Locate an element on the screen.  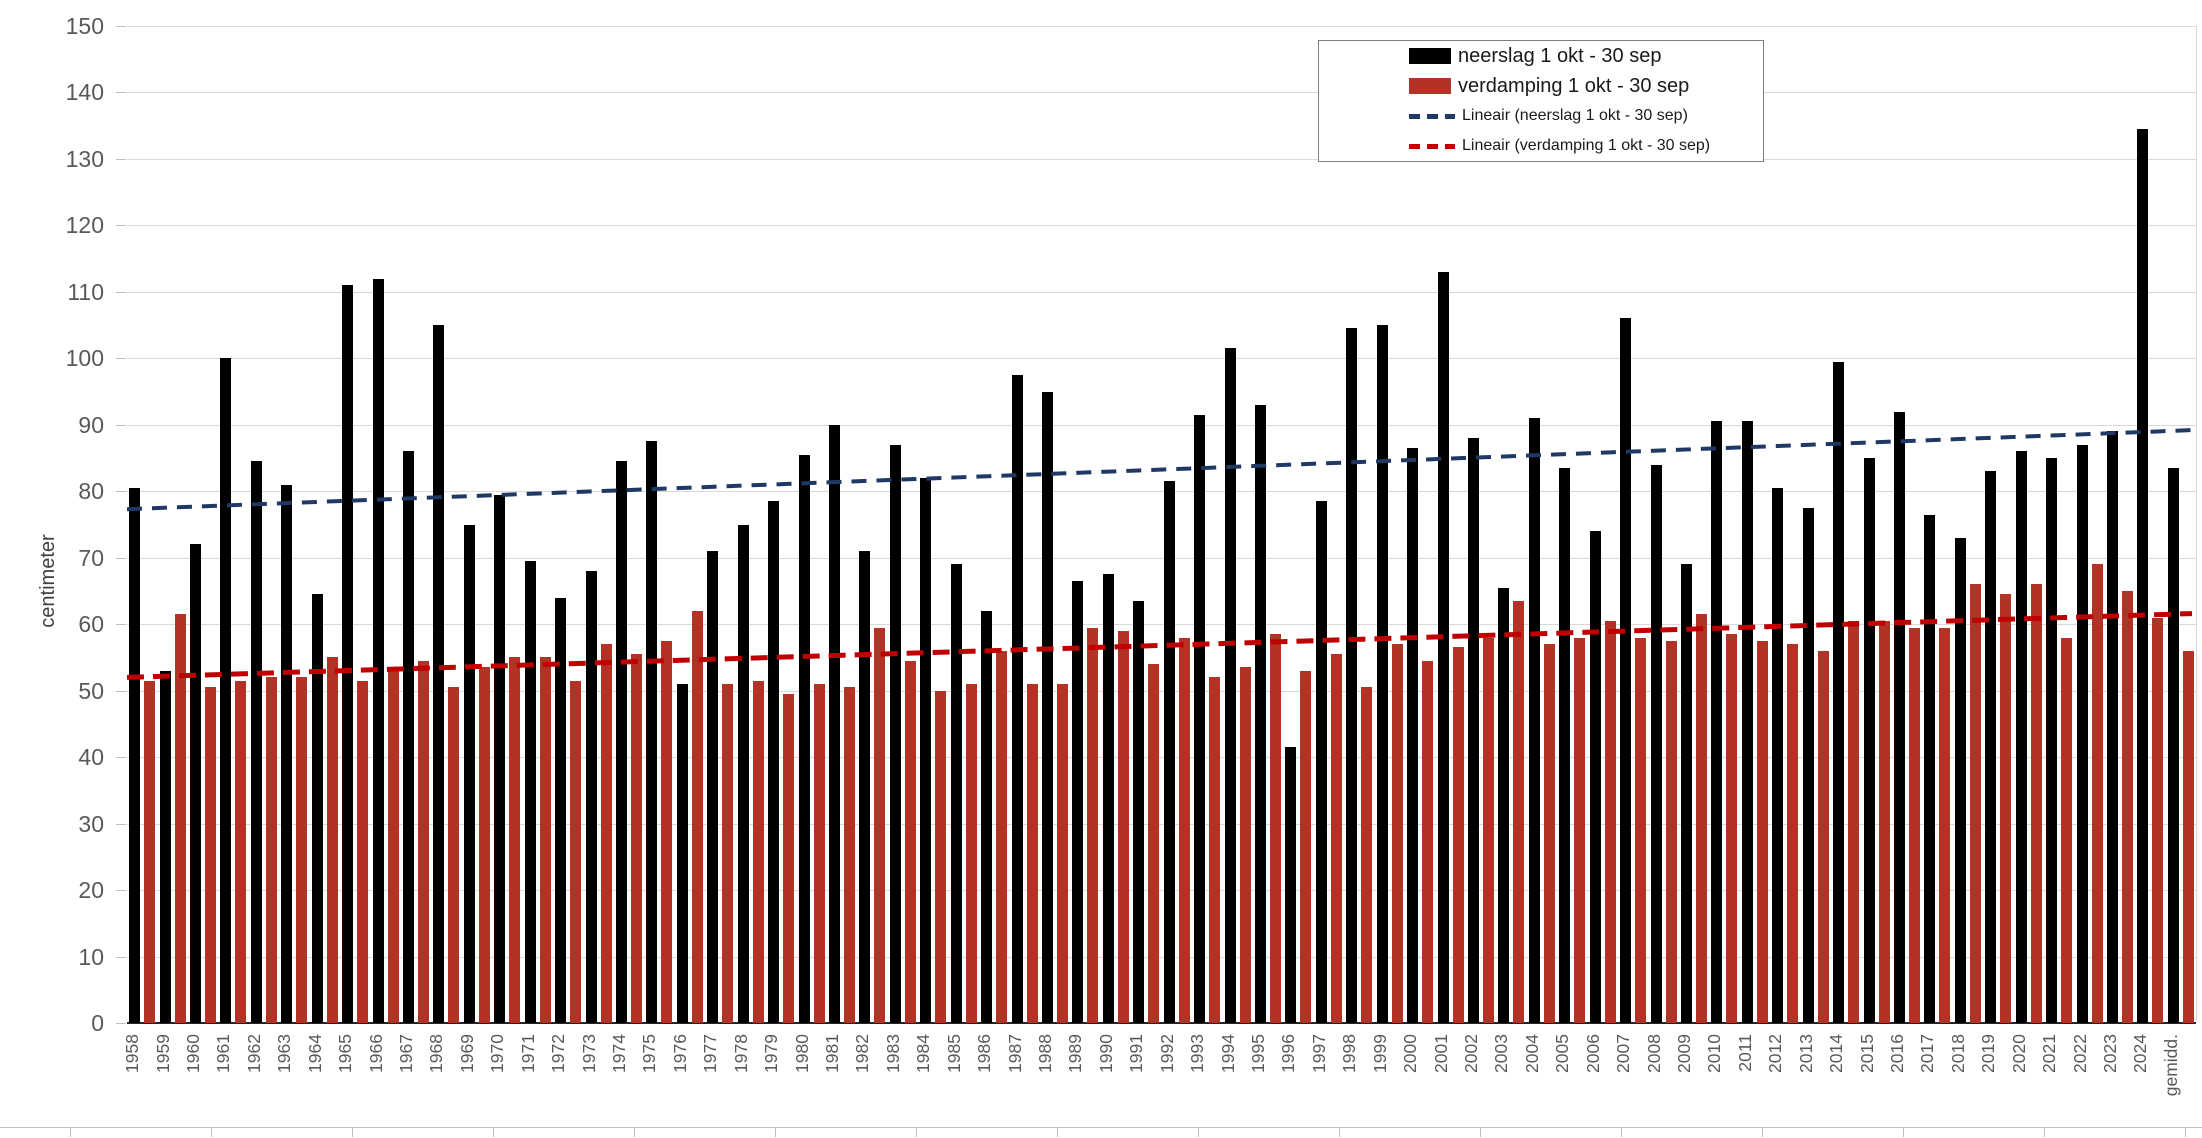
bar-neerslag-1986 is located at coordinates (987, 816).